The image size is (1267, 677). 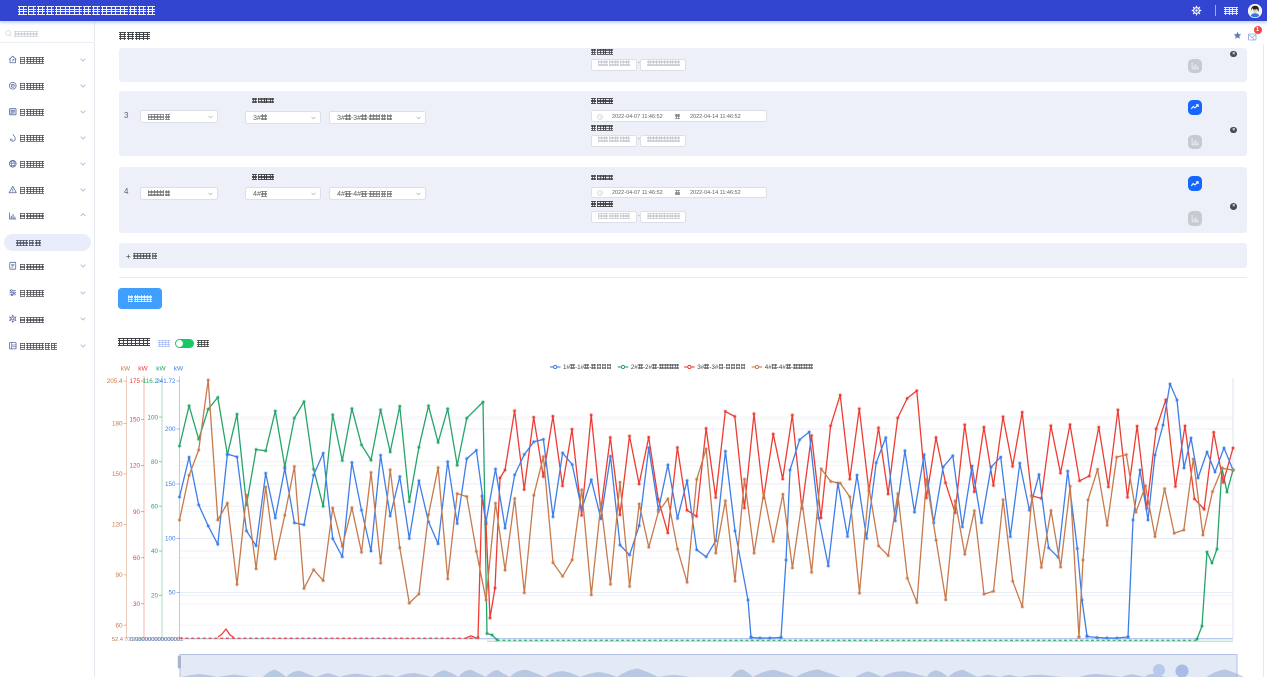 What do you see at coordinates (137, 604) in the screenshot?
I see `svg-text: 30` at bounding box center [137, 604].